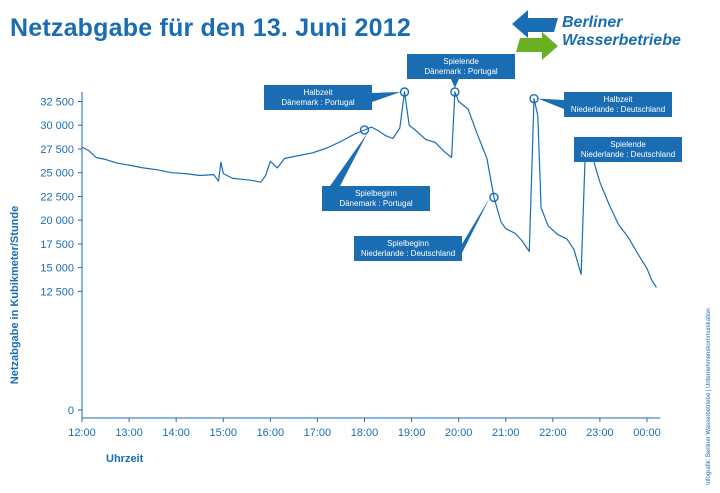  What do you see at coordinates (365, 433) in the screenshot?
I see `x-tick-label: 18:00` at bounding box center [365, 433].